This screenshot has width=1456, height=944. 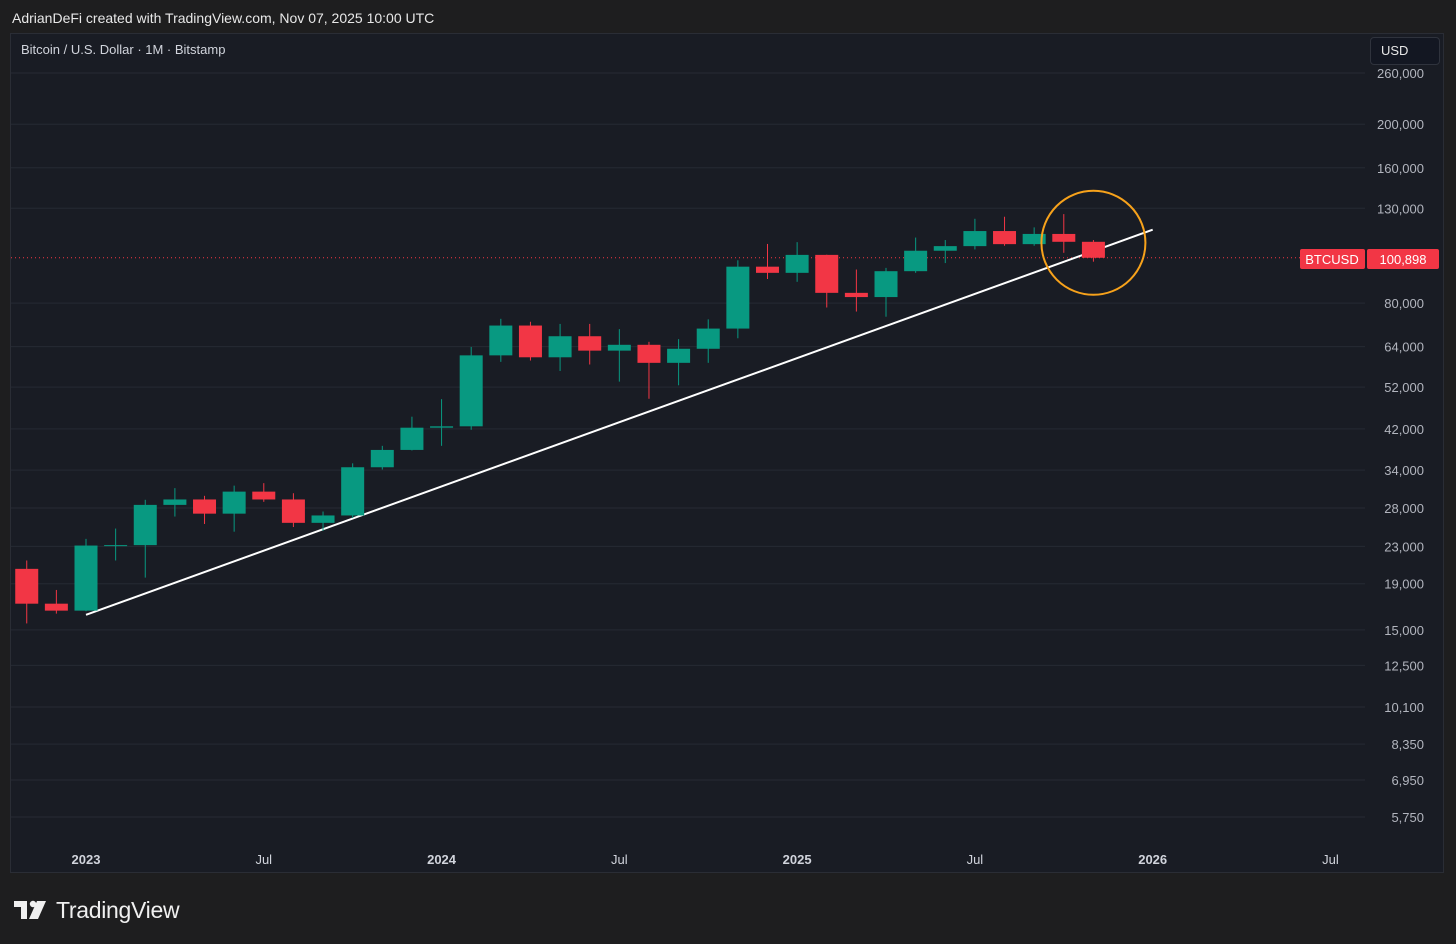 I want to click on y-tick-label: 64,000, so click(x=1404, y=347).